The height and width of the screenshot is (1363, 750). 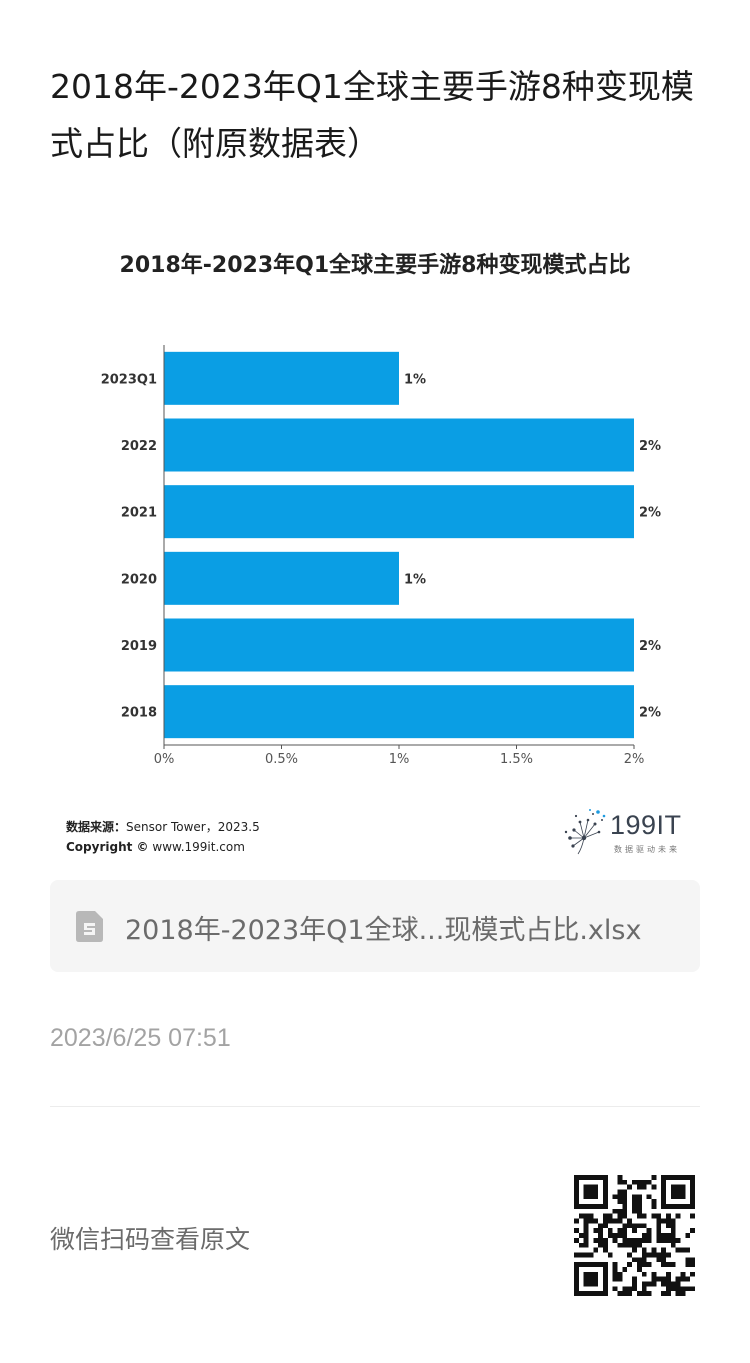 I want to click on publish-timestamp: 2023/6/25 07:51, so click(x=140, y=1038).